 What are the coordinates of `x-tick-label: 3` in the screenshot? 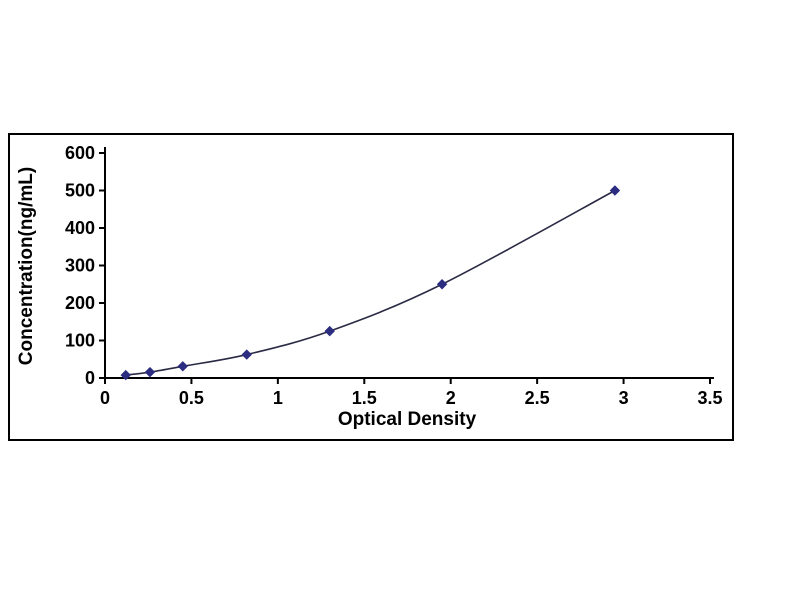 It's located at (624, 398).